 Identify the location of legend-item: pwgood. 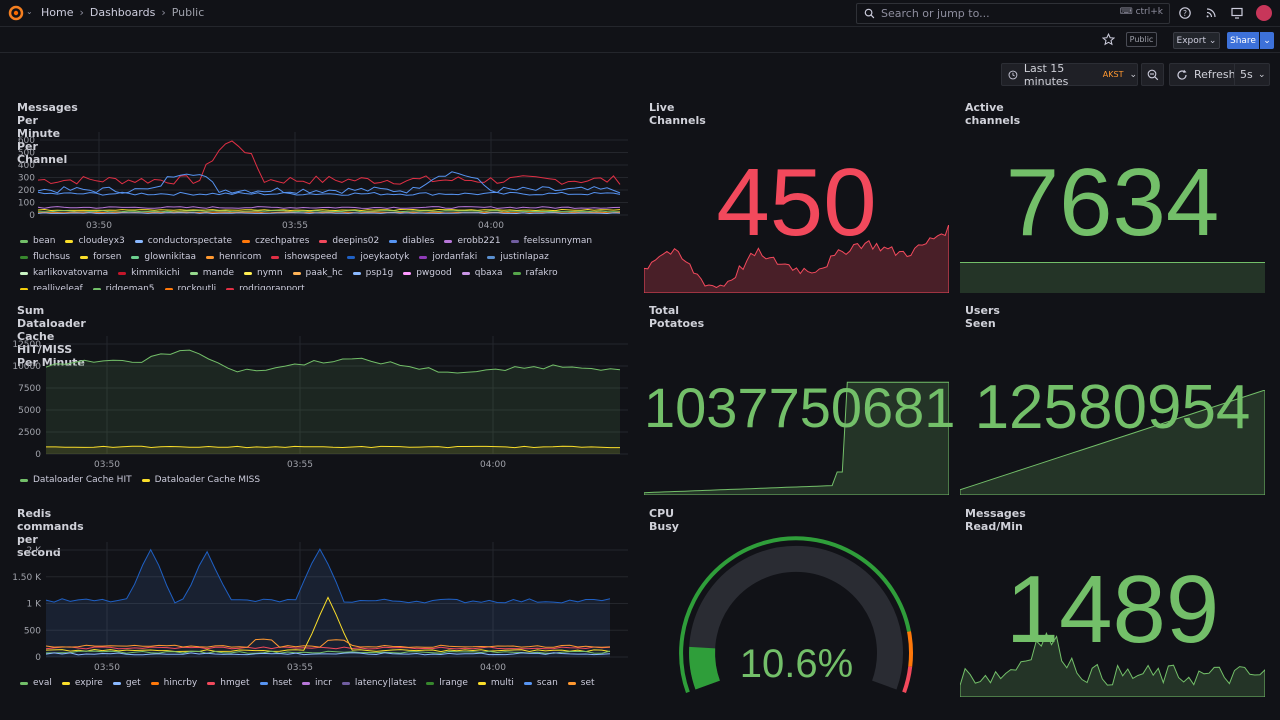
(427, 273).